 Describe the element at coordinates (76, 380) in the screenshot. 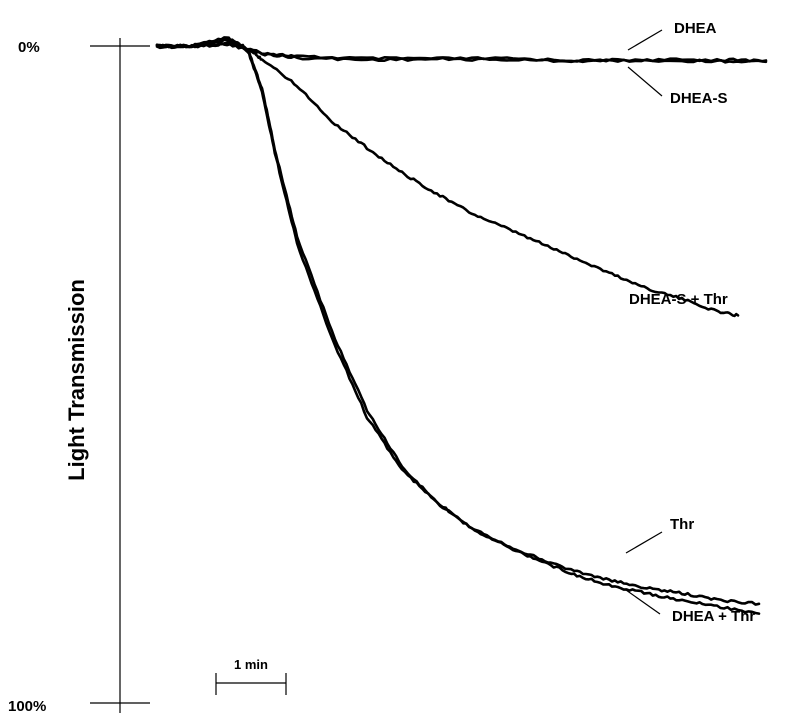

I see `y-axis-label: Light Transmission` at that location.